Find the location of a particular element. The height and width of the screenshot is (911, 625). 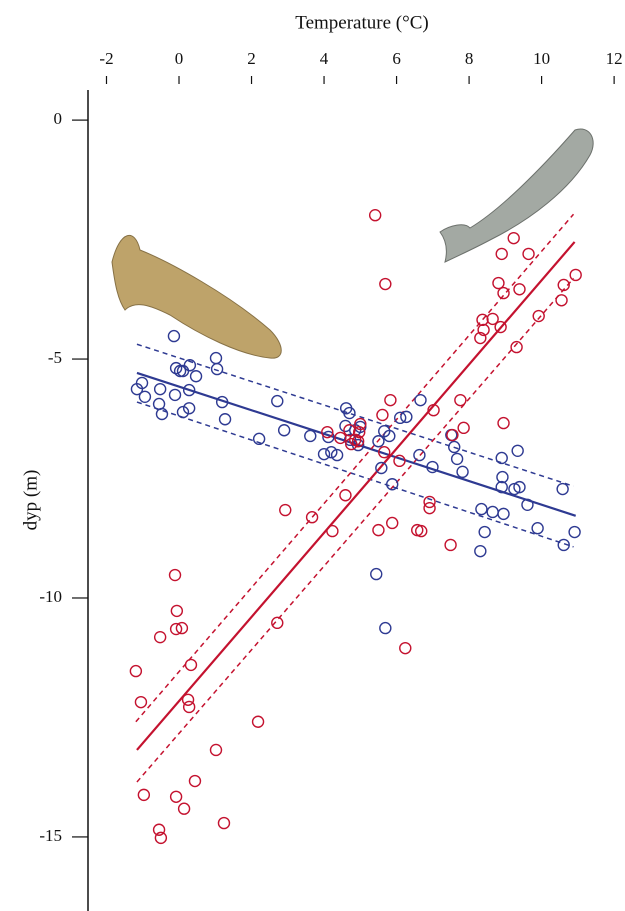

x-tick-label: 12 is located at coordinates (614, 58).